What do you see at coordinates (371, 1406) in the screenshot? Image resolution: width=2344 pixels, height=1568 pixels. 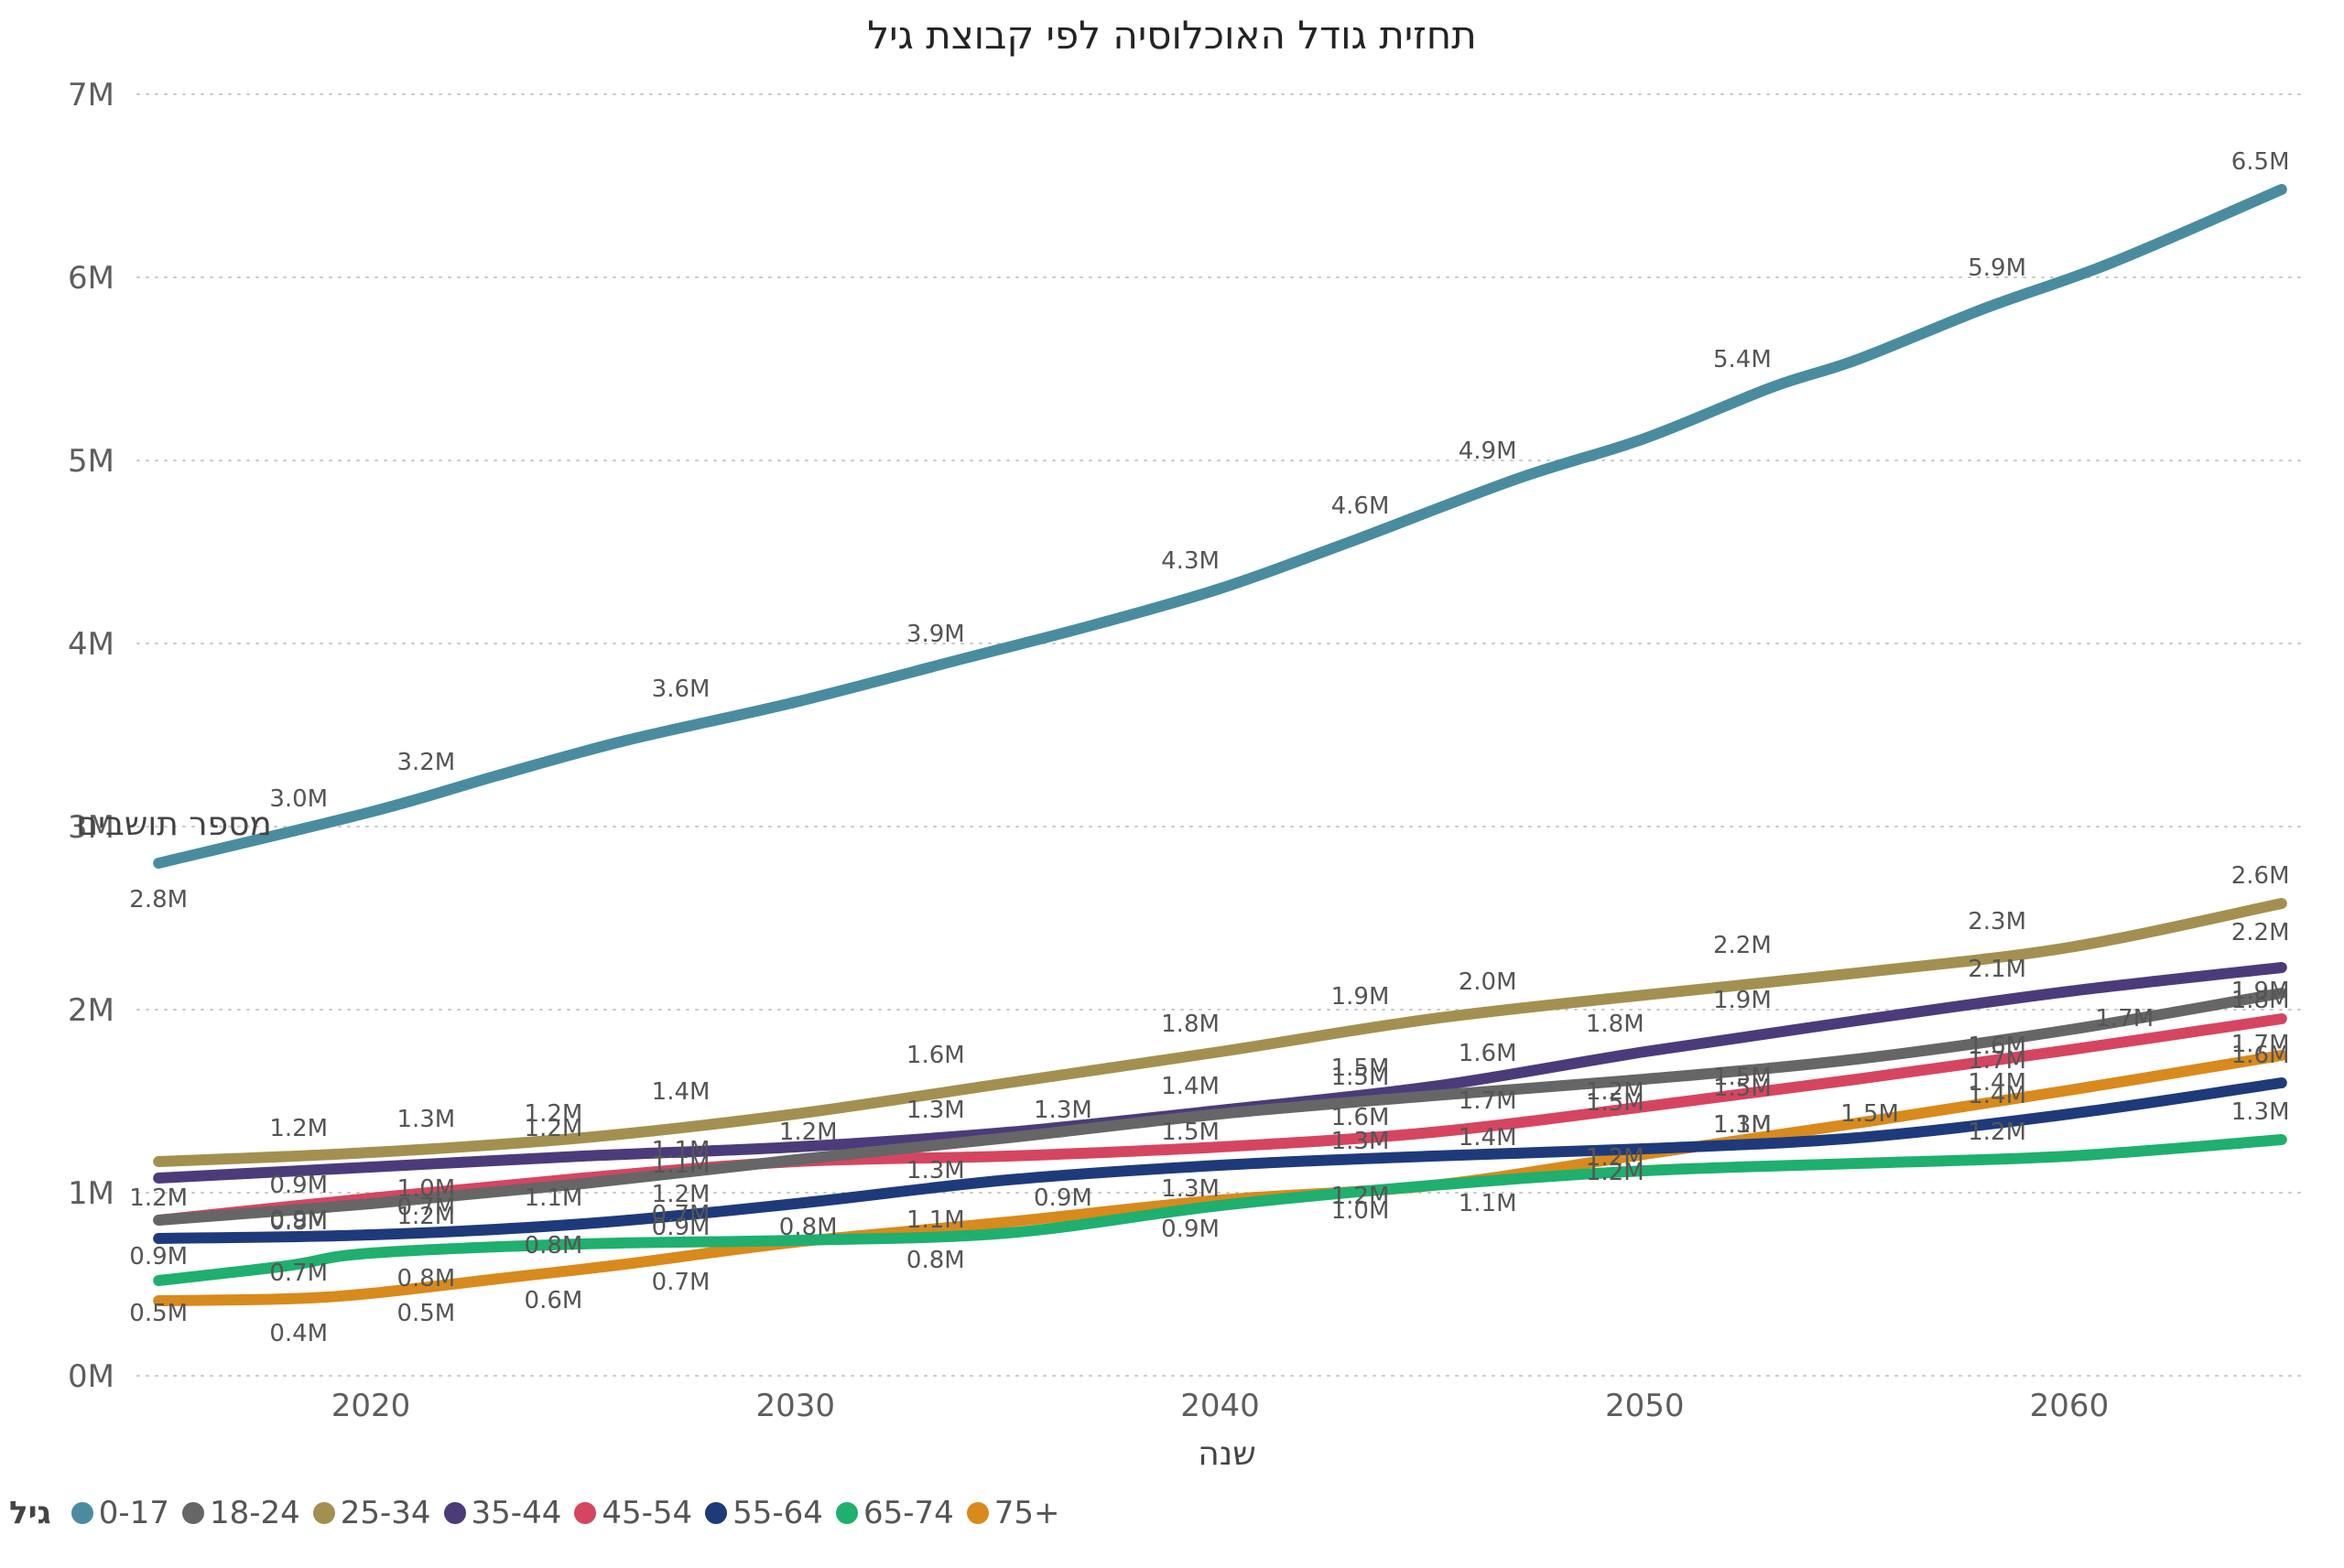 I see `x-tick-label: 2020` at bounding box center [371, 1406].